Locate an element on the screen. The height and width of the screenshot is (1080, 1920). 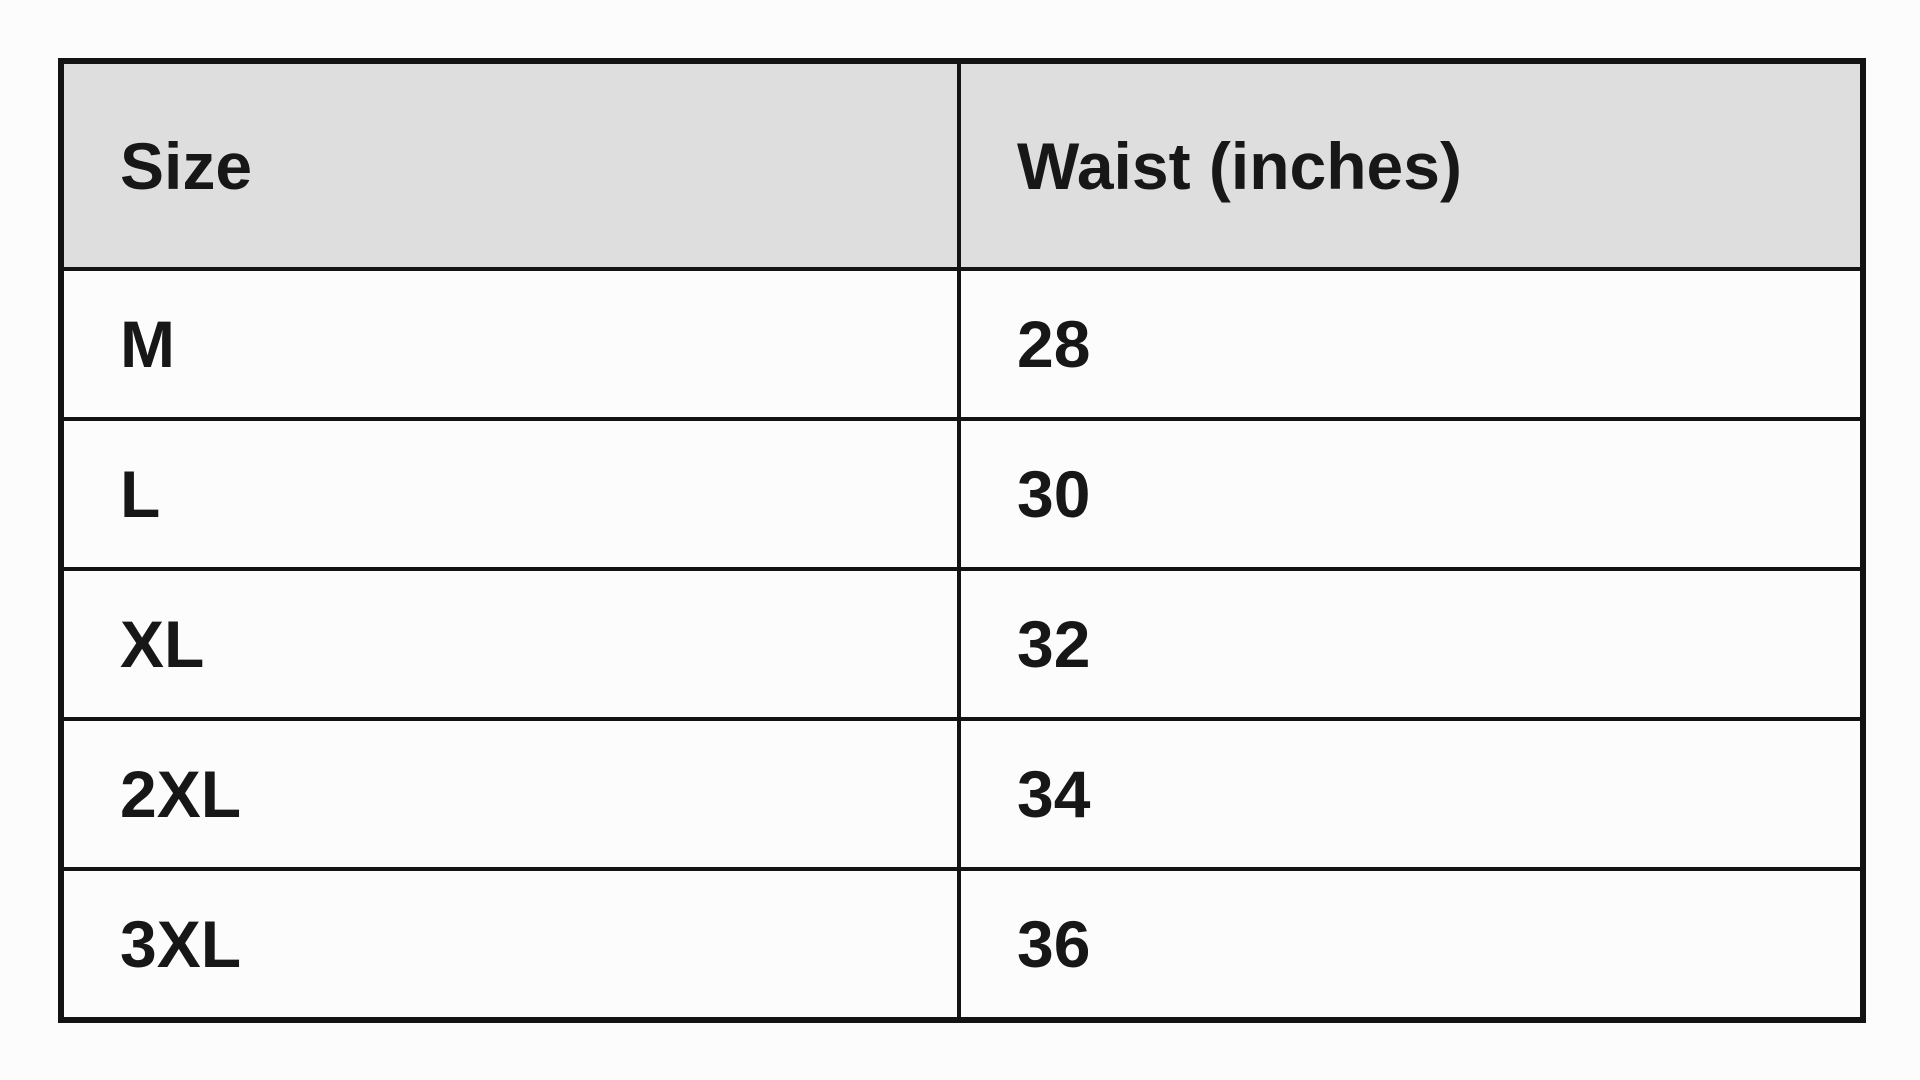
table-row: XL 32 is located at coordinates (962, 644).